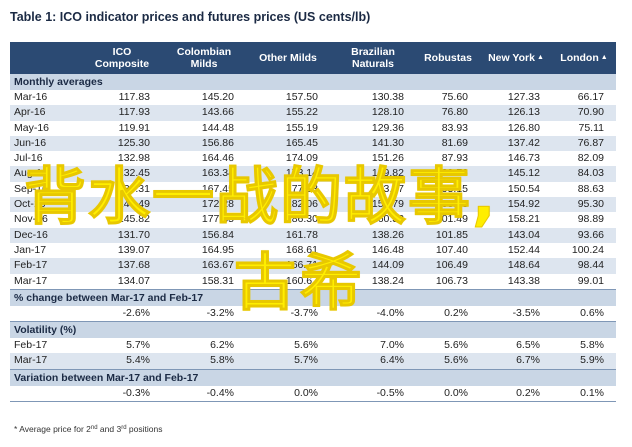 This screenshot has width=632, height=447. What do you see at coordinates (373, 143) in the screenshot?
I see `table-cell: 141.30` at bounding box center [373, 143].